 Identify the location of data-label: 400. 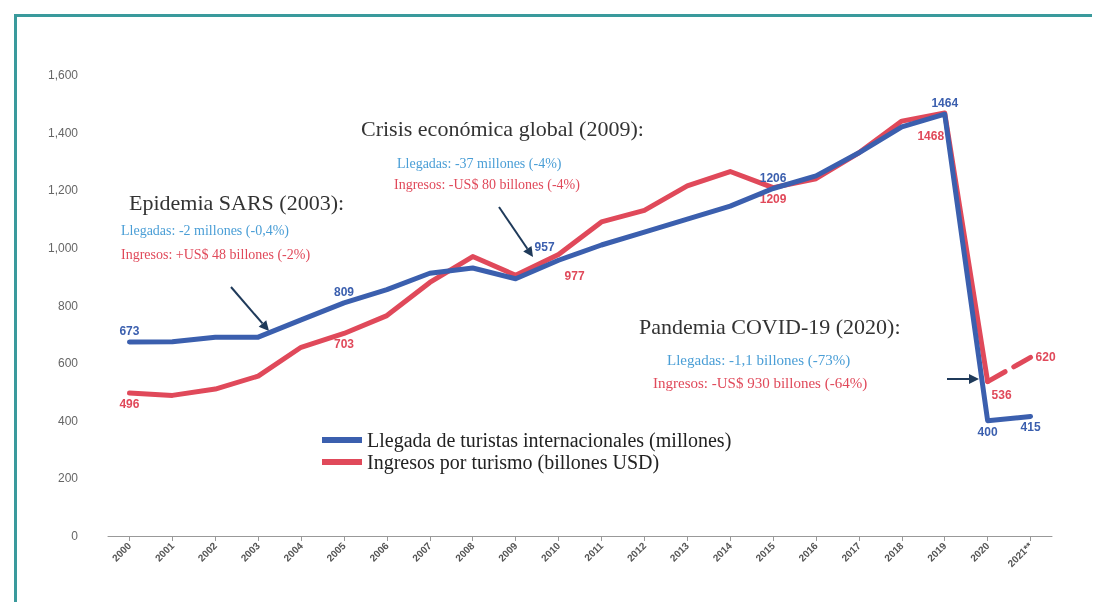
(987, 431).